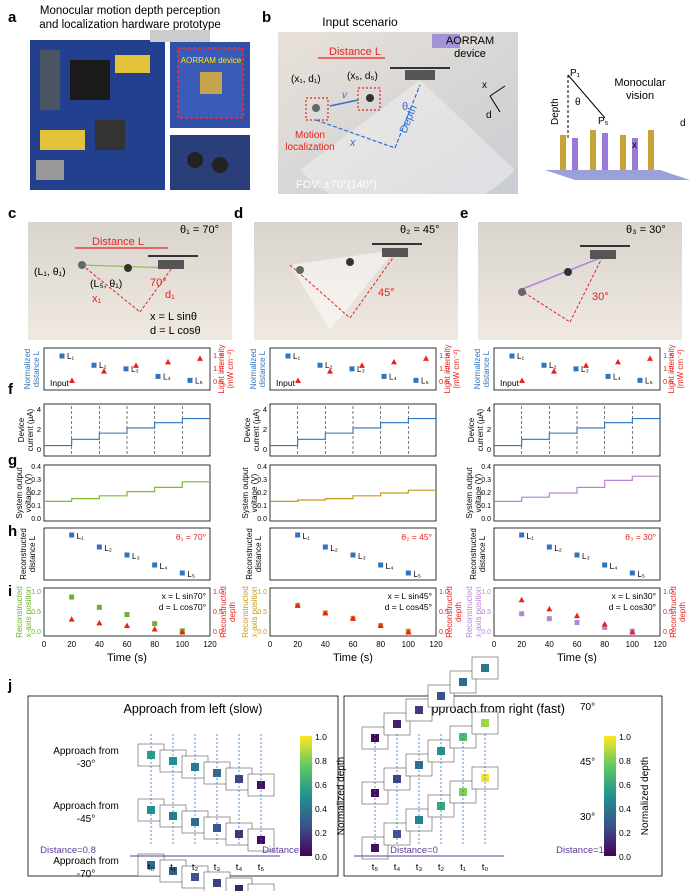 The image size is (700, 891). What do you see at coordinates (456, 369) in the screenshot?
I see `input-y2label-2: (mW cm⁻²)` at bounding box center [456, 369].